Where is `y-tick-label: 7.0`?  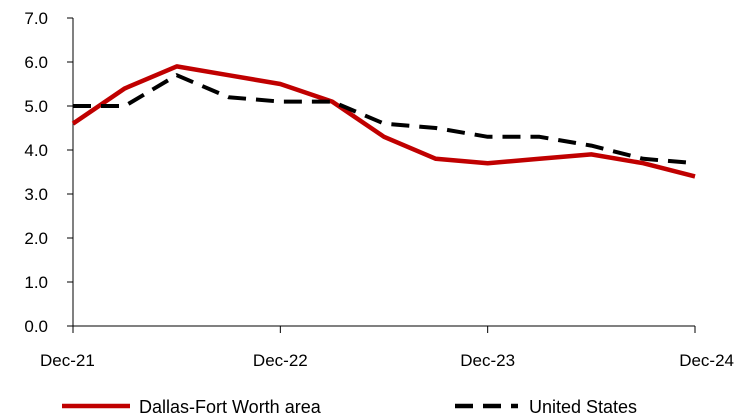 y-tick-label: 7.0 is located at coordinates (36, 18).